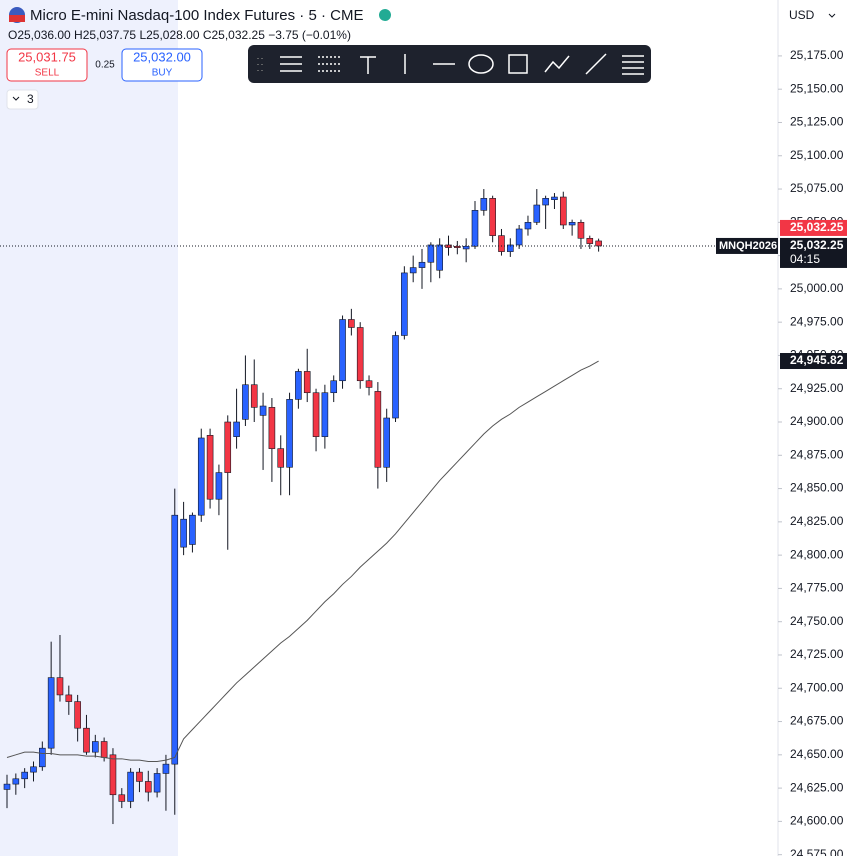 This screenshot has height=856, width=847. I want to click on y-tick-label: 24,925.00, so click(817, 388).